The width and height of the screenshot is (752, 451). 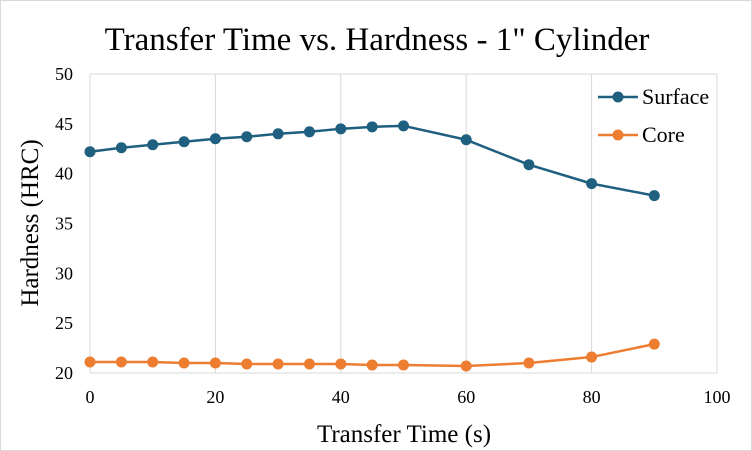 What do you see at coordinates (663, 134) in the screenshot?
I see `legend-label-core: Core` at bounding box center [663, 134].